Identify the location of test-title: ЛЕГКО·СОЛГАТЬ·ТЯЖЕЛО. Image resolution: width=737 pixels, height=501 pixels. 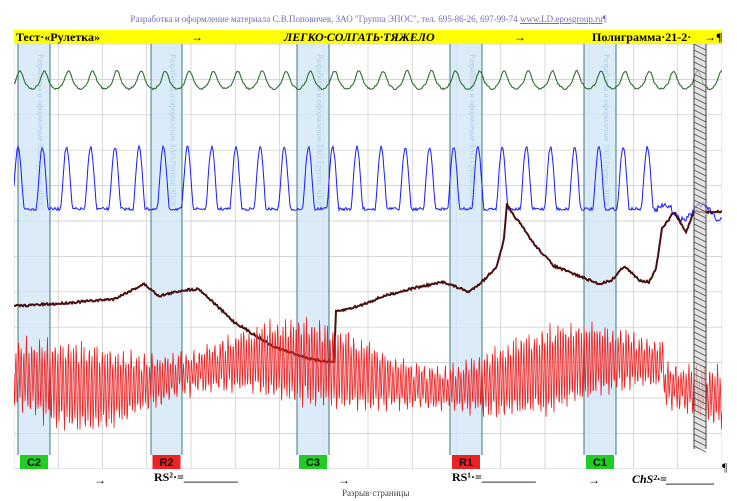
(359, 37).